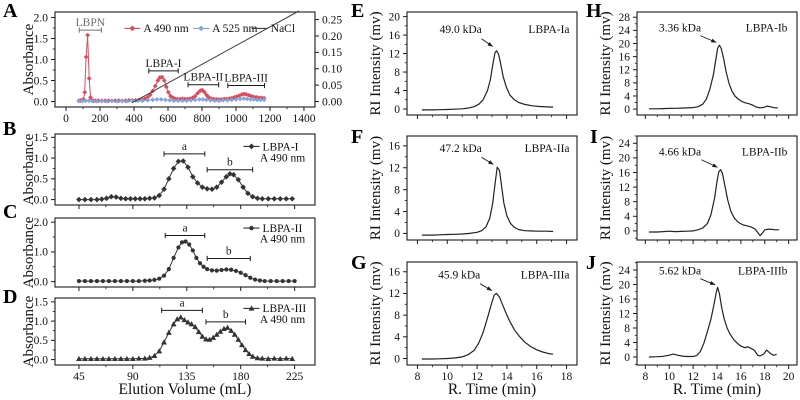 The width and height of the screenshot is (800, 400). Describe the element at coordinates (168, 119) in the screenshot. I see `svg-text: 600` at that location.